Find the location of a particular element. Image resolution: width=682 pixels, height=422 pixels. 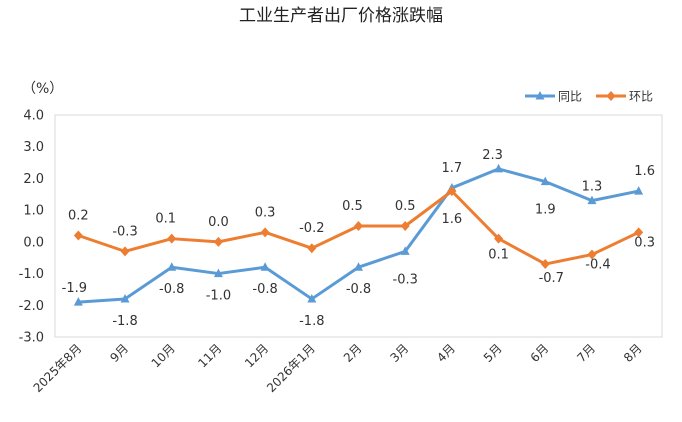

chart-title: 工业生产者出厂价格涨跌幅 is located at coordinates (341, 16).